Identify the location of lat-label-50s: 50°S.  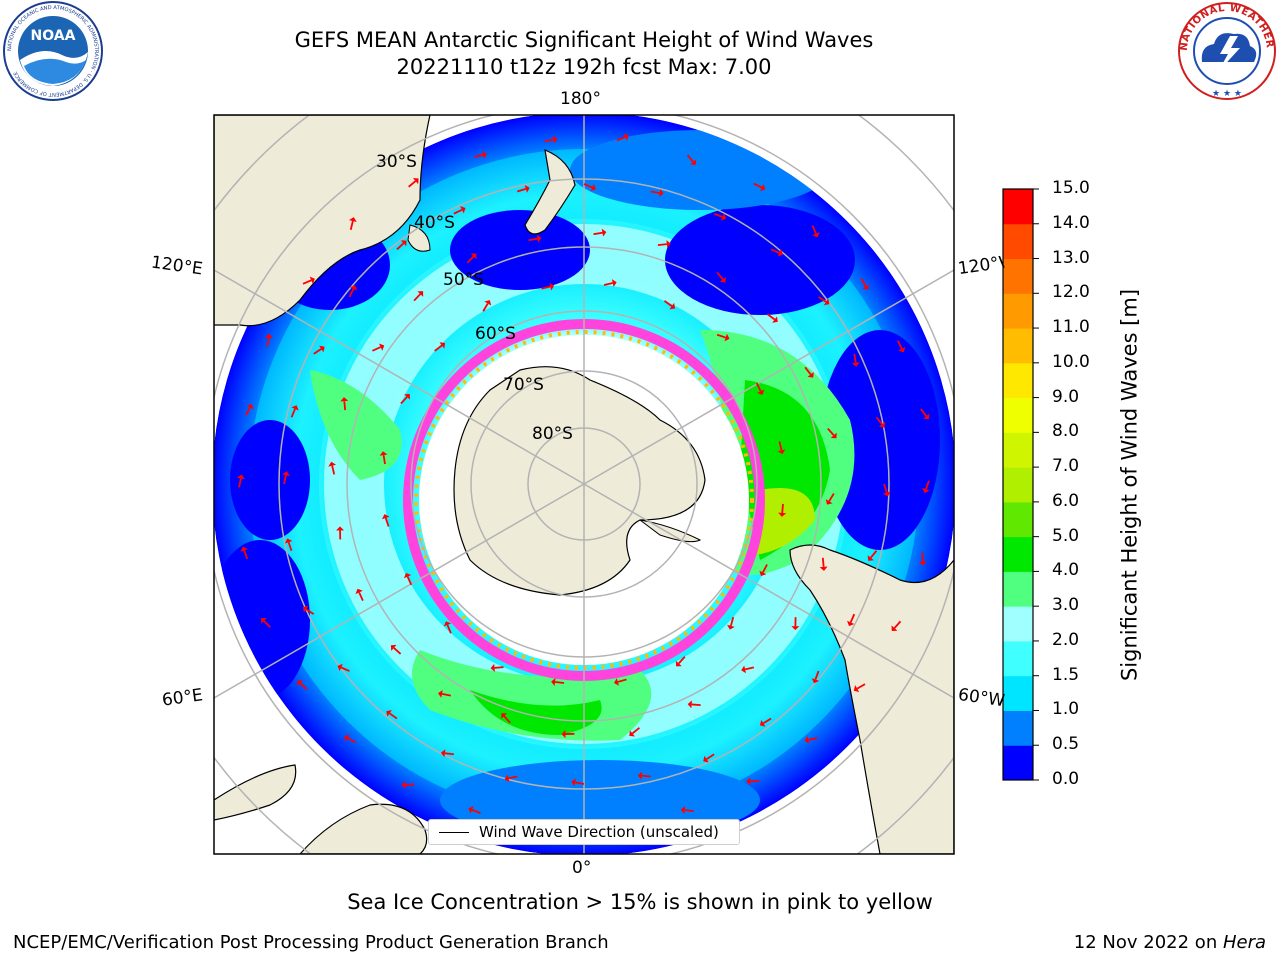
(463, 280).